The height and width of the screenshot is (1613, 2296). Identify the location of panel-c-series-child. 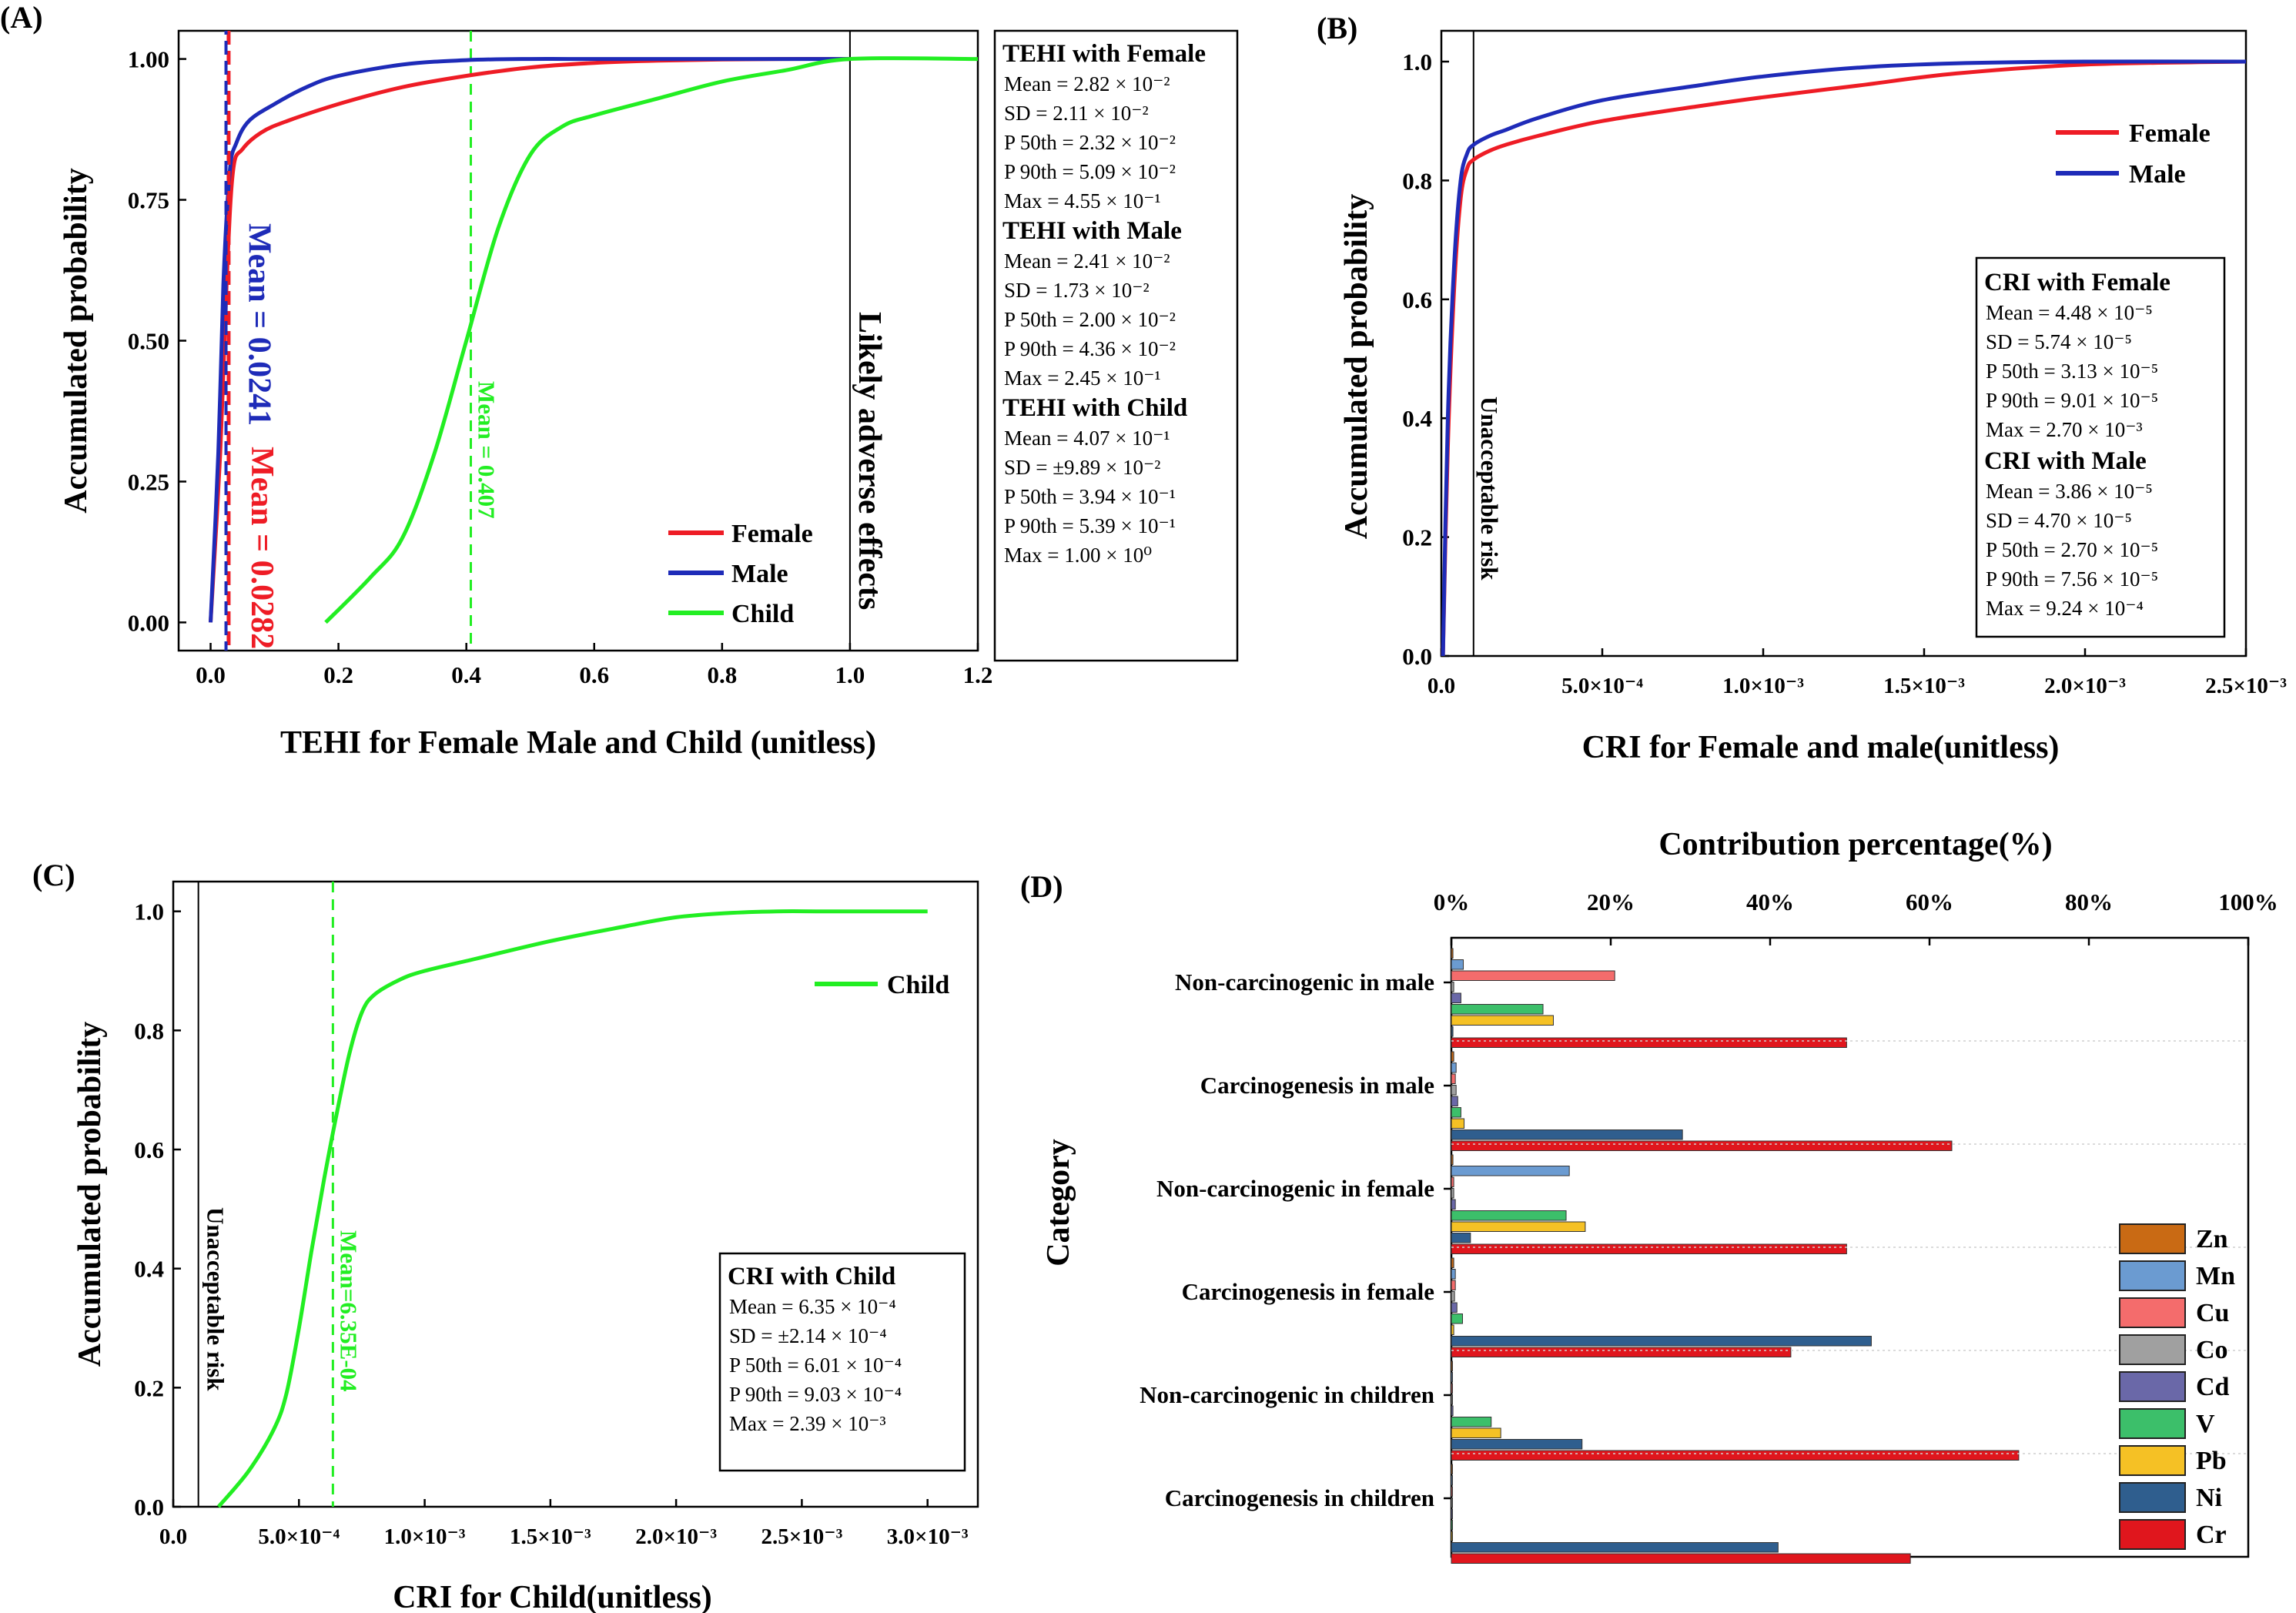
(572, 1208).